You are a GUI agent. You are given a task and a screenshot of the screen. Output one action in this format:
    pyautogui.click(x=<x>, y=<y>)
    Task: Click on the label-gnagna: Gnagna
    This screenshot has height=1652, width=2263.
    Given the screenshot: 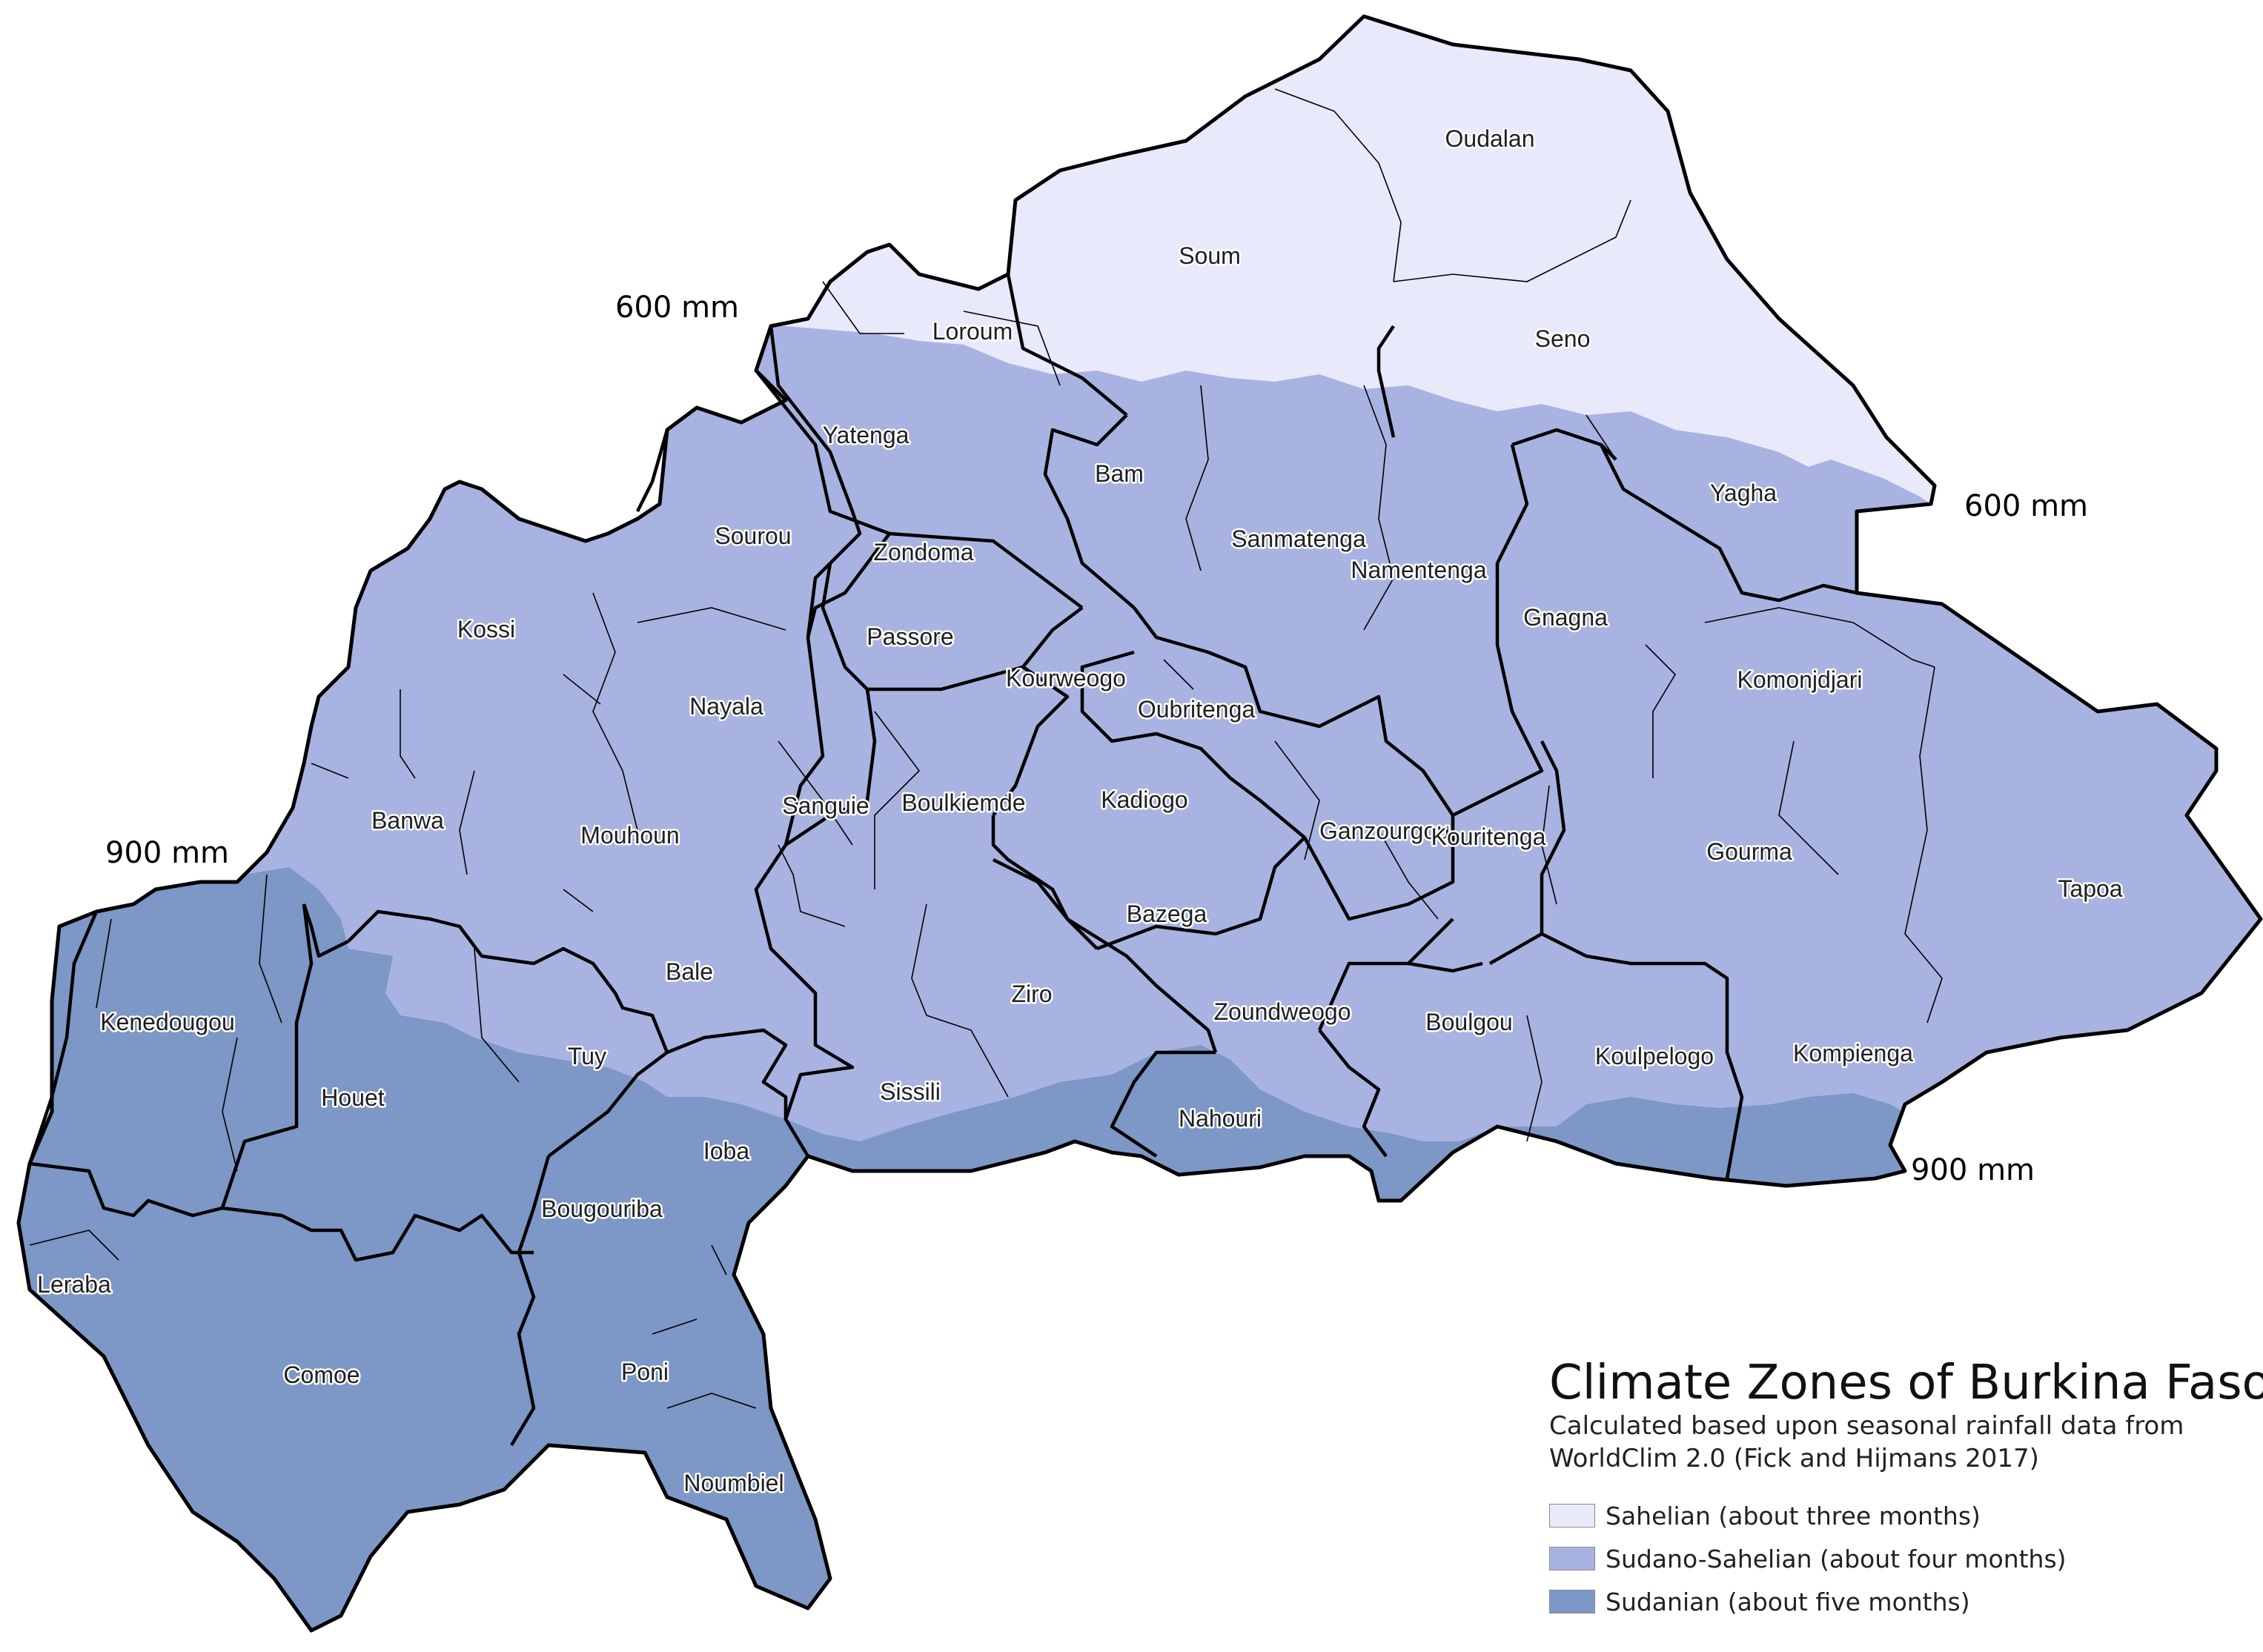 What is the action you would take?
    pyautogui.click(x=1565, y=617)
    